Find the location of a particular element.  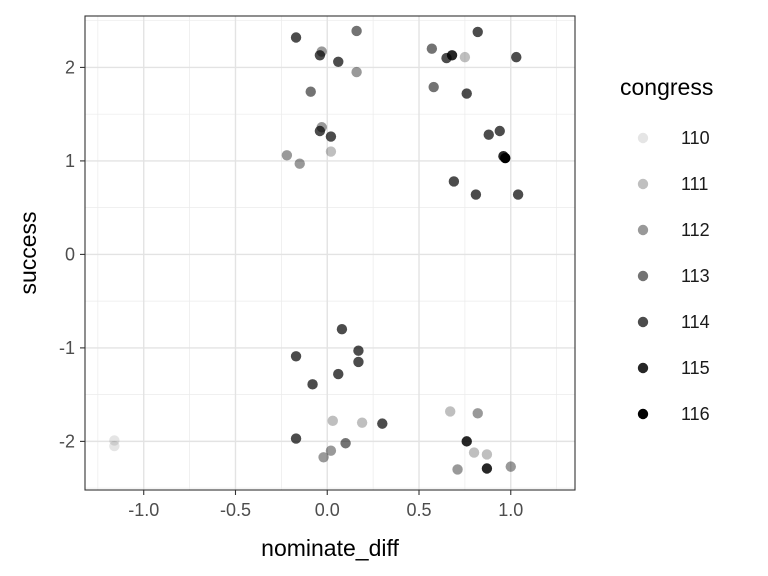

x-axis: -1.0 -0.5 0.0 0.5 1.0 is located at coordinates (325, 505).